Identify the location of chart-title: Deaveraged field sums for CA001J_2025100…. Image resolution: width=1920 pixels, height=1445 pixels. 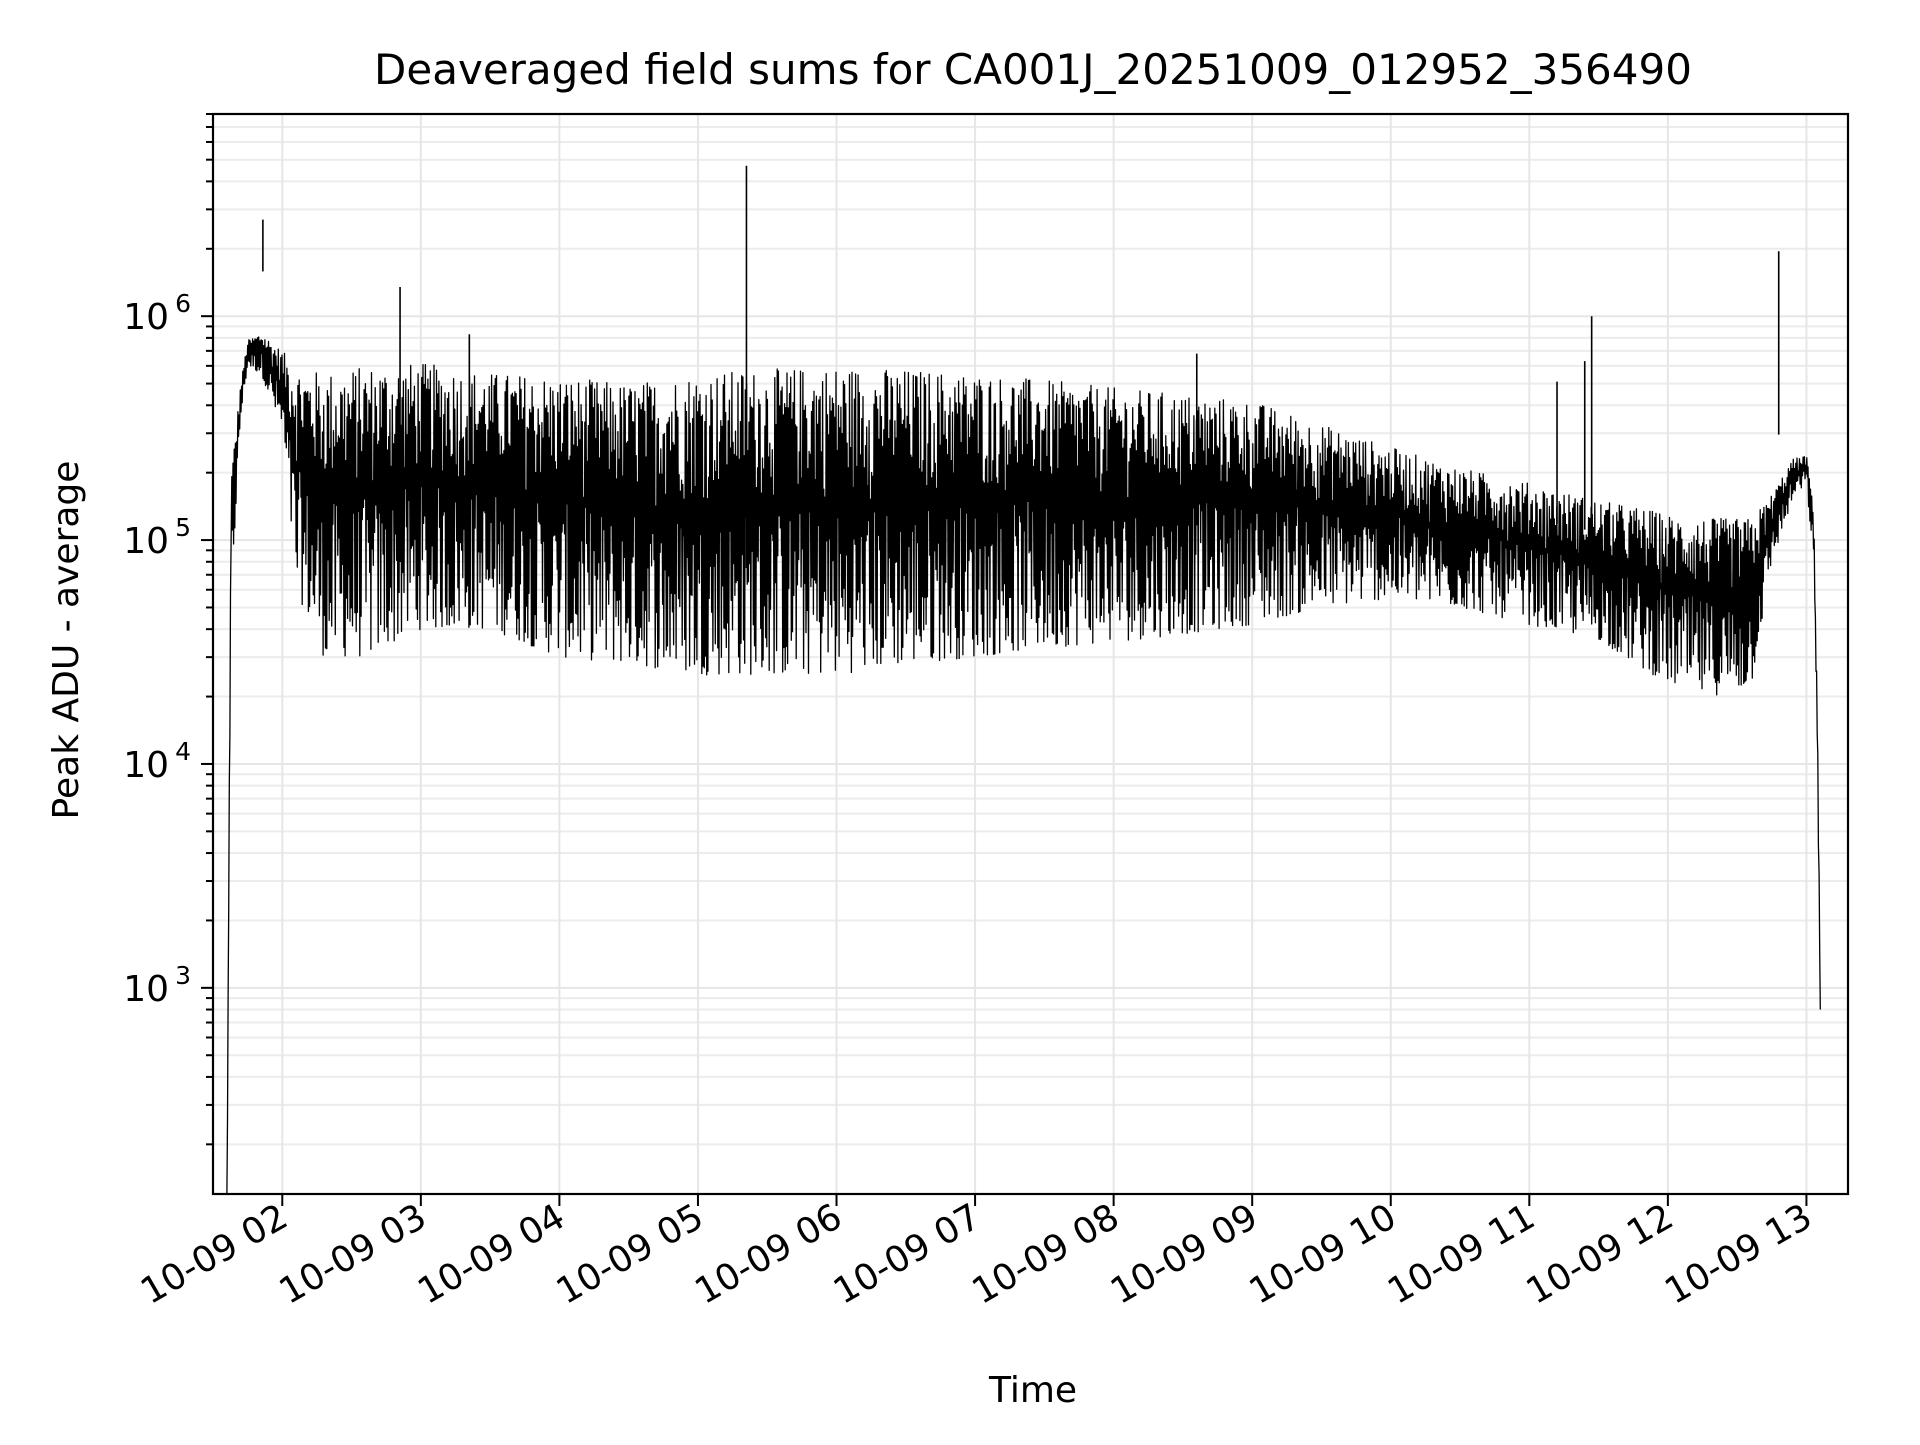
(1033, 69).